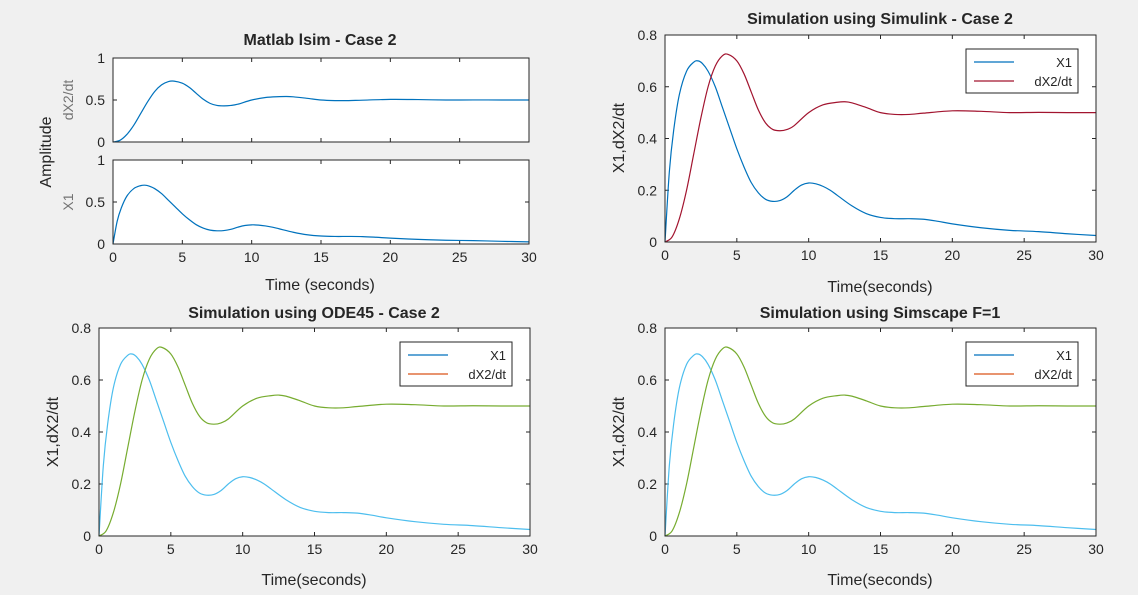 The image size is (1138, 595). What do you see at coordinates (46, 151) in the screenshot?
I see `y-axis-label: Amplitude` at bounding box center [46, 151].